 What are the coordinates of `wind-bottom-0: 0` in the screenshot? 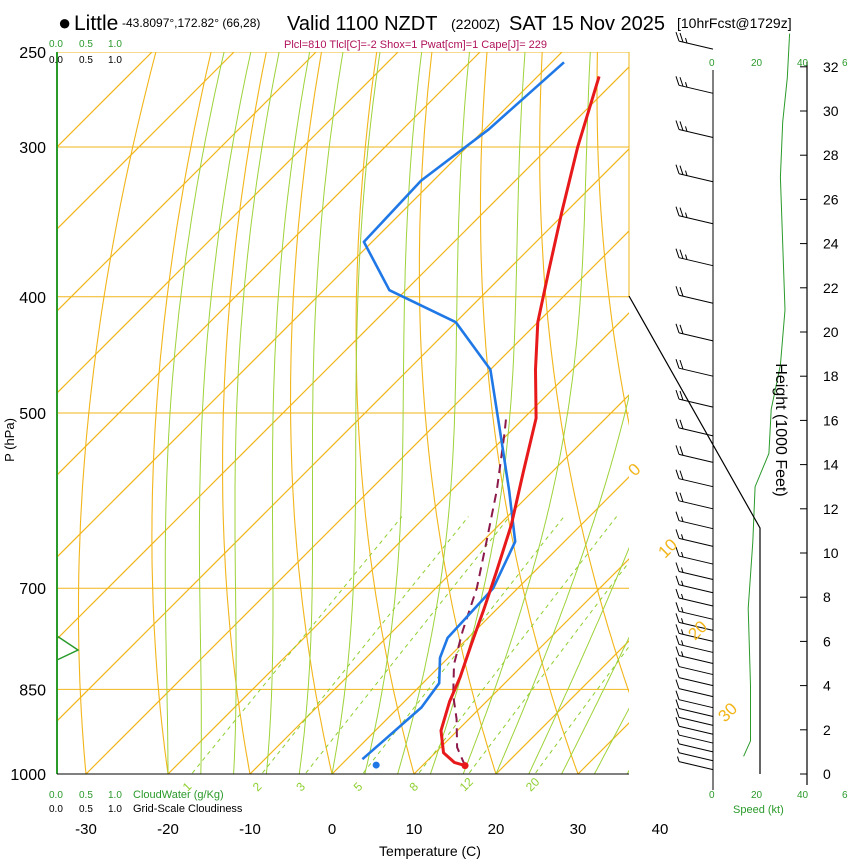 It's located at (712, 795).